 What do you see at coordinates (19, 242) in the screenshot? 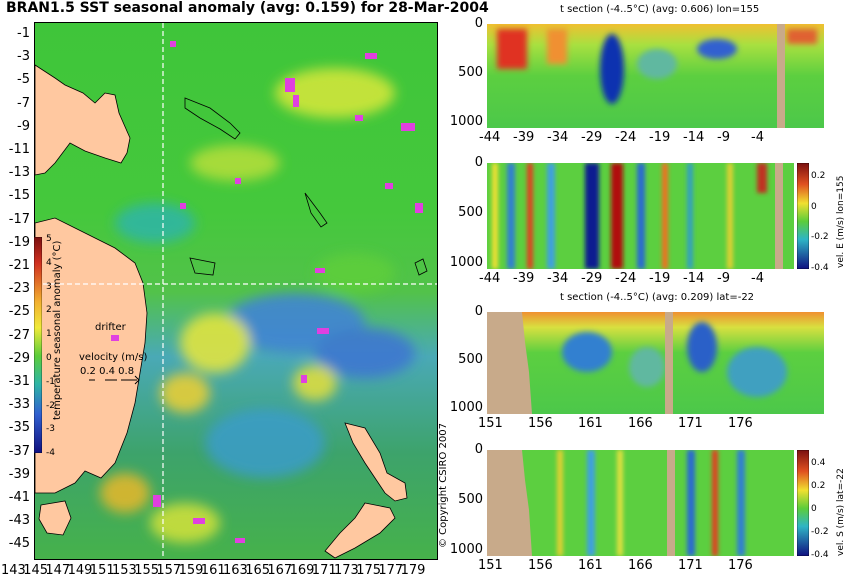
I see `map-lat-tick: -19` at bounding box center [19, 242].